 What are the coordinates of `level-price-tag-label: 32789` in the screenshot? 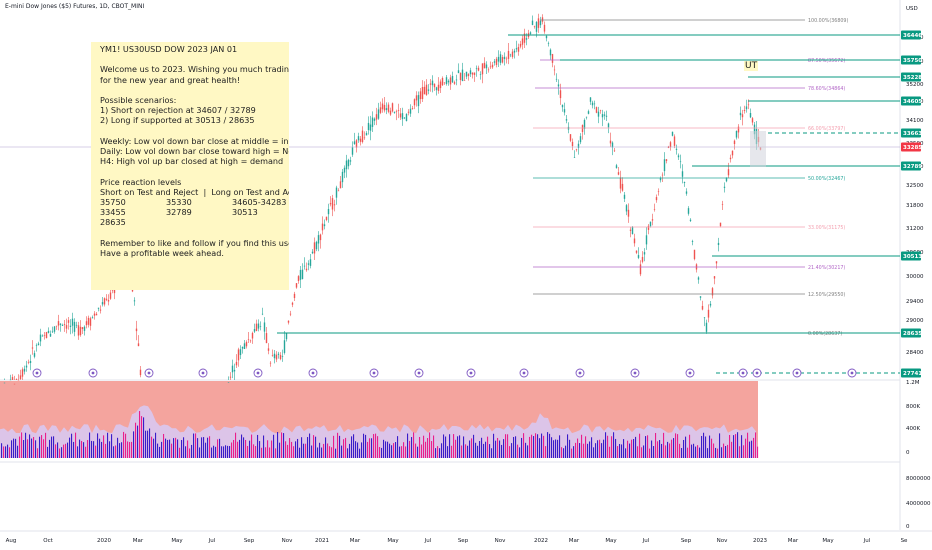 It's located at (912, 167).